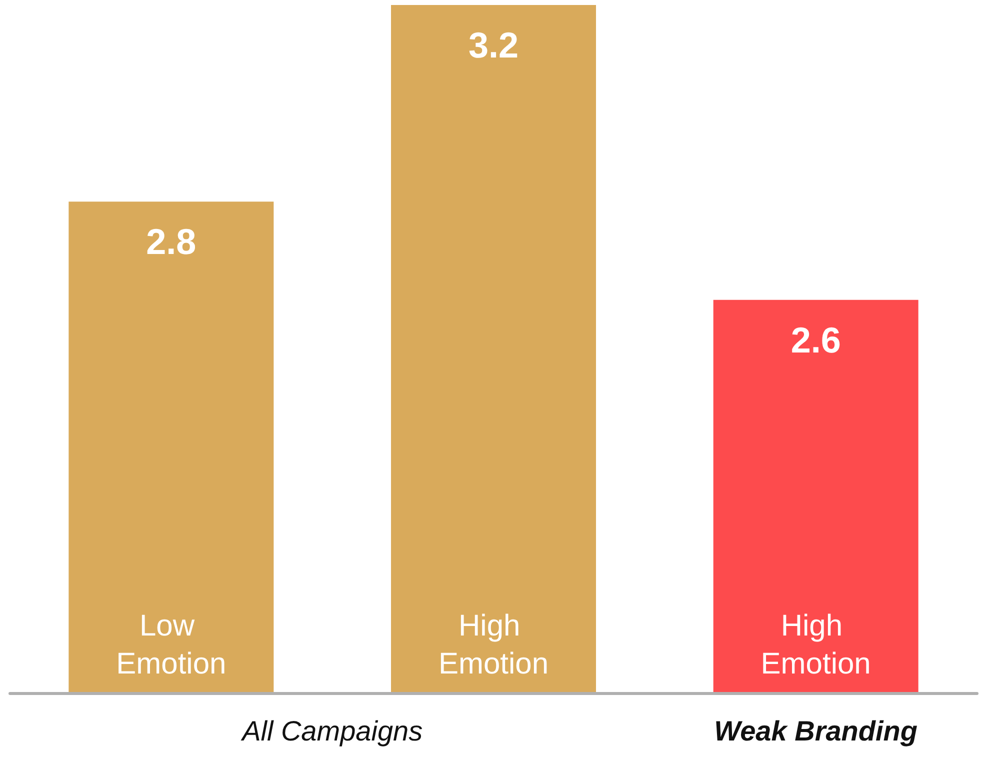 The height and width of the screenshot is (769, 987). I want to click on text: Weak Branding, so click(816, 731).